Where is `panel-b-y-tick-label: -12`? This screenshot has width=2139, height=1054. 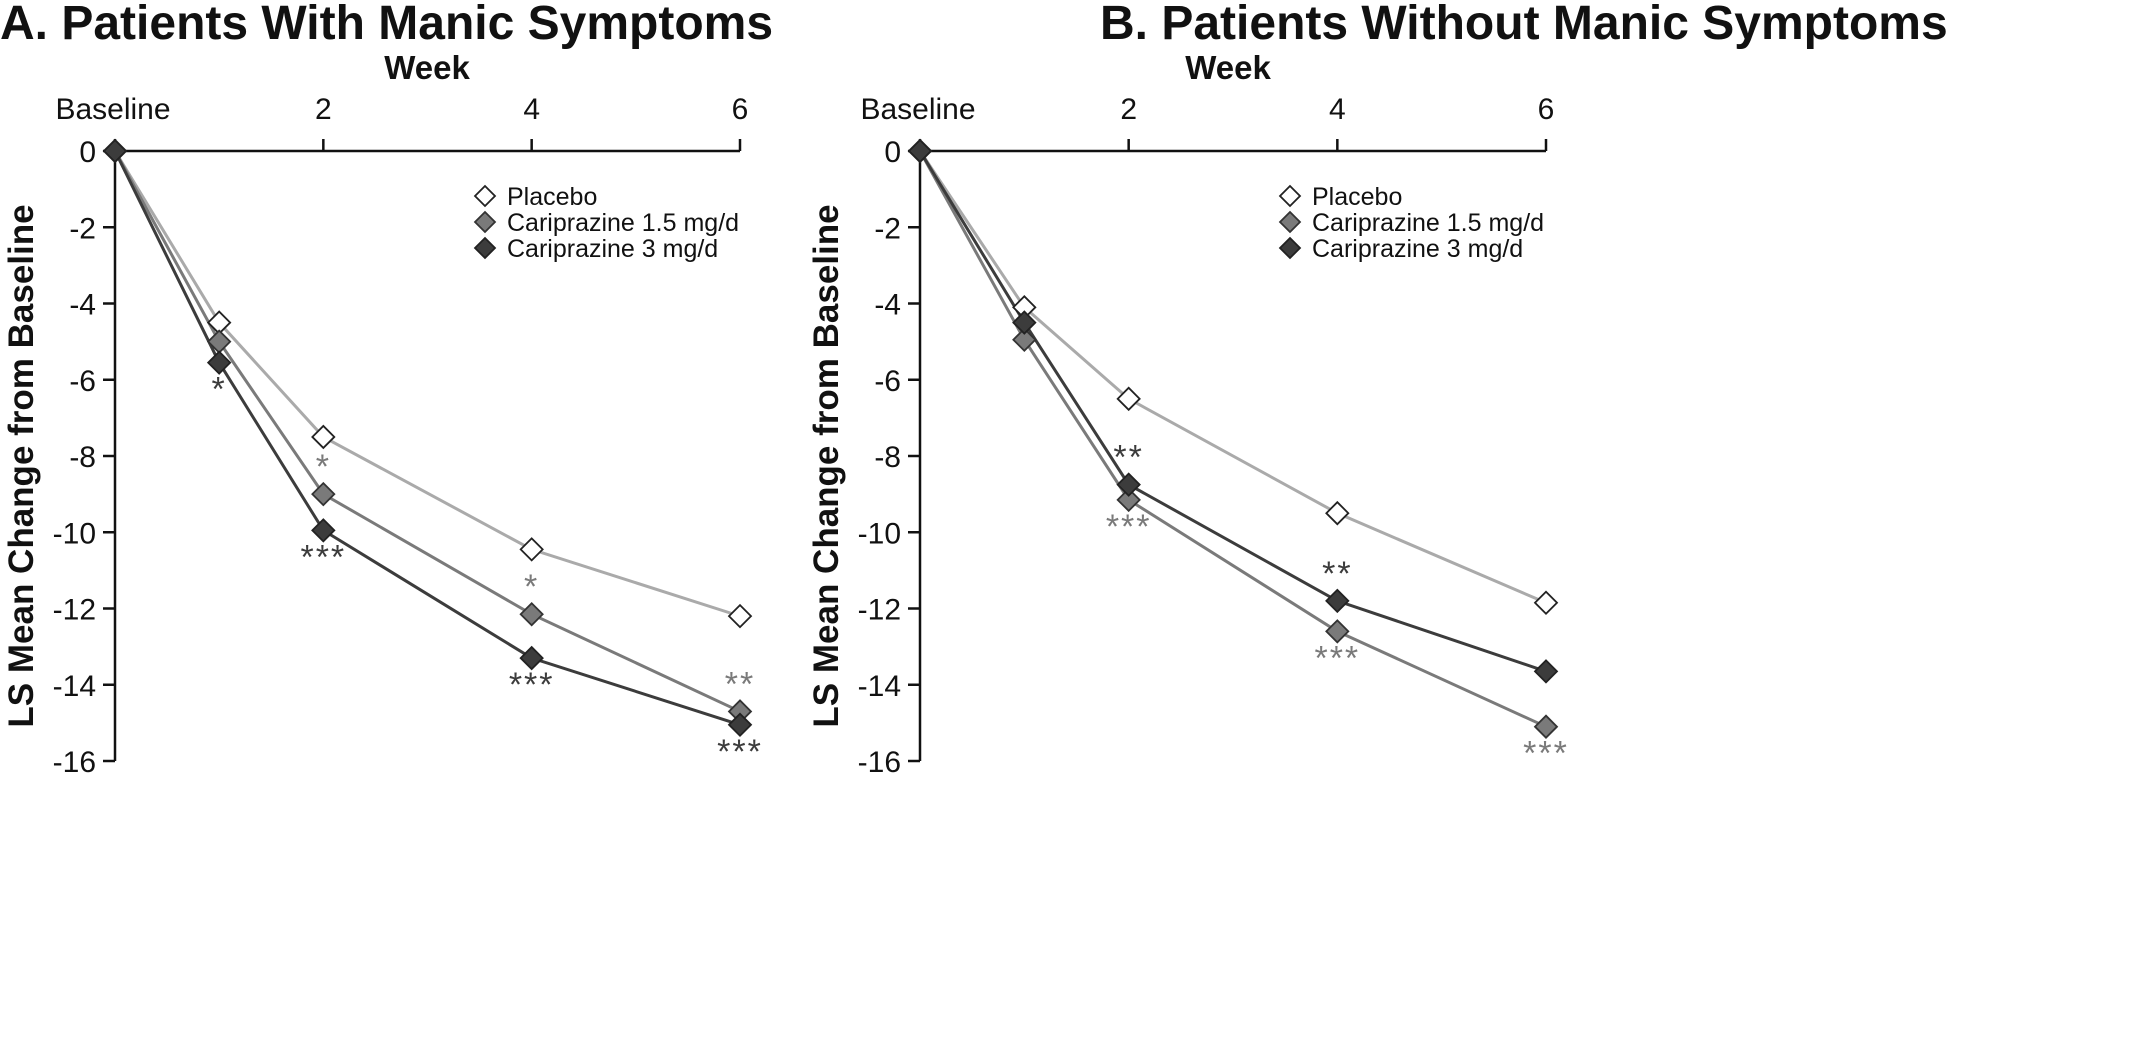
panel-b-y-tick-label: -12 is located at coordinates (879, 610).